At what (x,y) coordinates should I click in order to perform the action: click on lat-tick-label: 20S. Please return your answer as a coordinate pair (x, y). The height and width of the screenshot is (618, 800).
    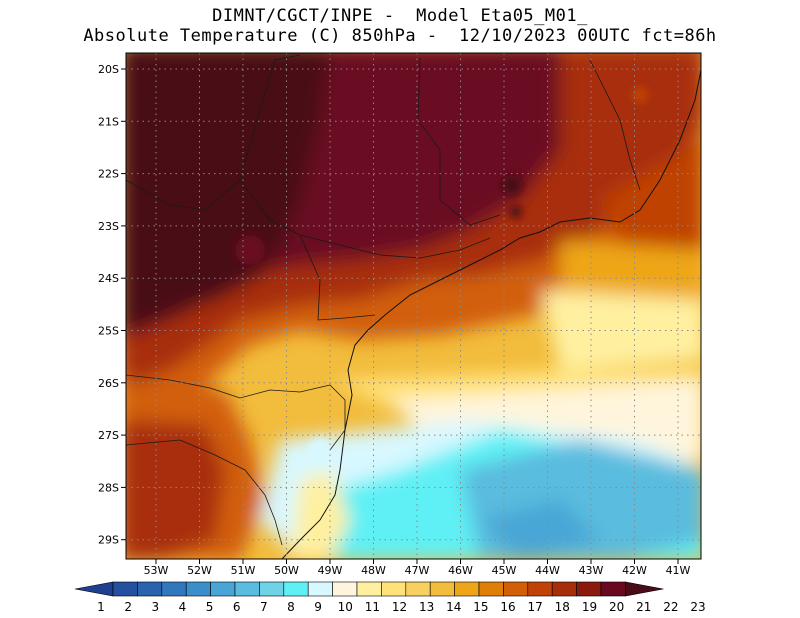
    Looking at the image, I should click on (108, 69).